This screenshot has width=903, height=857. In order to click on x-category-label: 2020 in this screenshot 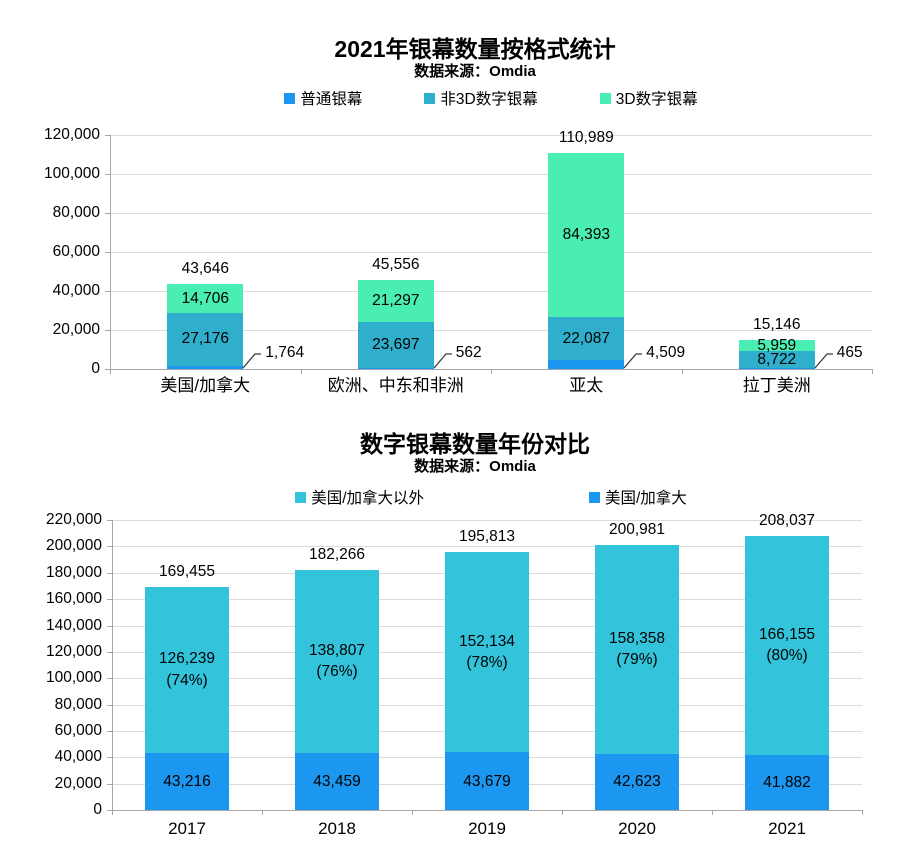, I will do `click(637, 828)`.